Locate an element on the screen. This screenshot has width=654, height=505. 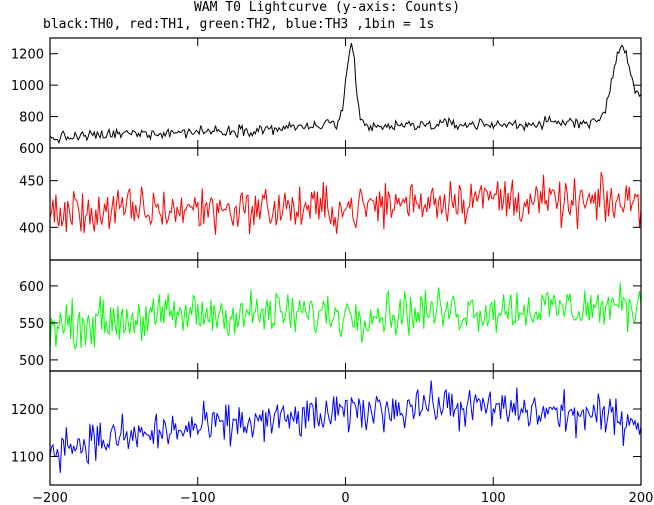
series-line-th1 is located at coordinates (345, 203).